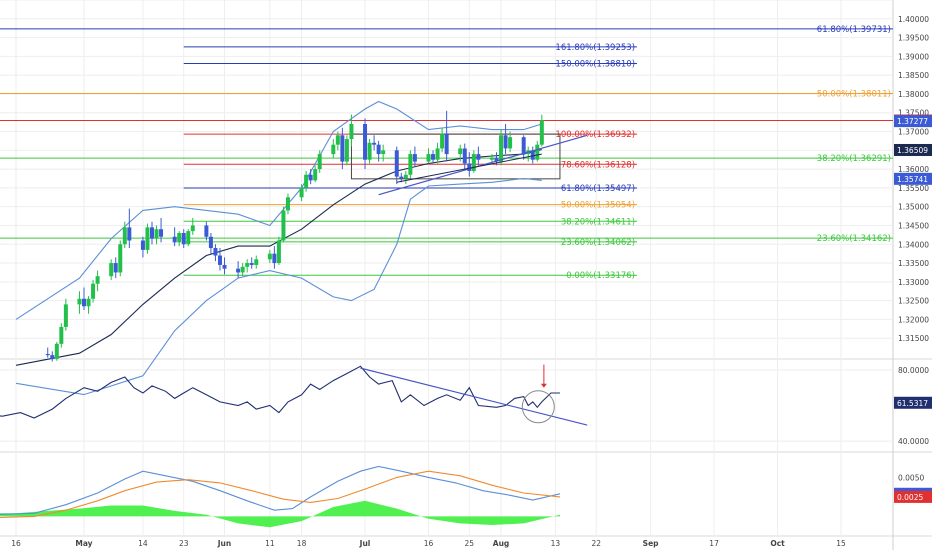 The height and width of the screenshot is (550, 932). I want to click on rsi-value-tag, so click(913, 402).